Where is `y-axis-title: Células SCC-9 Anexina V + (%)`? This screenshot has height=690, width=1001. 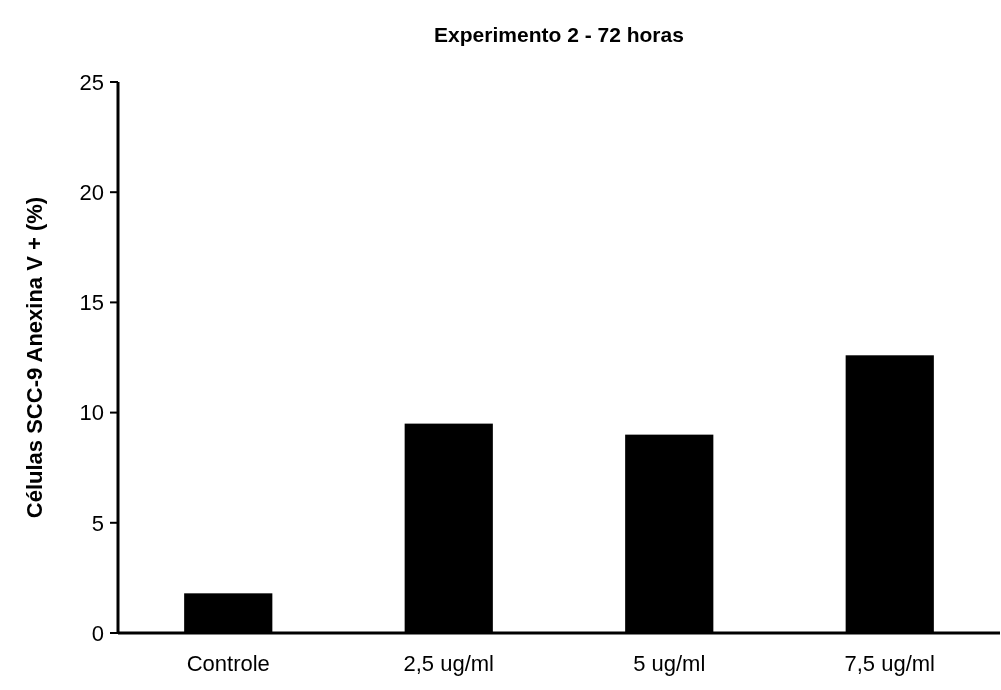
y-axis-title: Células SCC-9 Anexina V + (%) is located at coordinates (34, 357).